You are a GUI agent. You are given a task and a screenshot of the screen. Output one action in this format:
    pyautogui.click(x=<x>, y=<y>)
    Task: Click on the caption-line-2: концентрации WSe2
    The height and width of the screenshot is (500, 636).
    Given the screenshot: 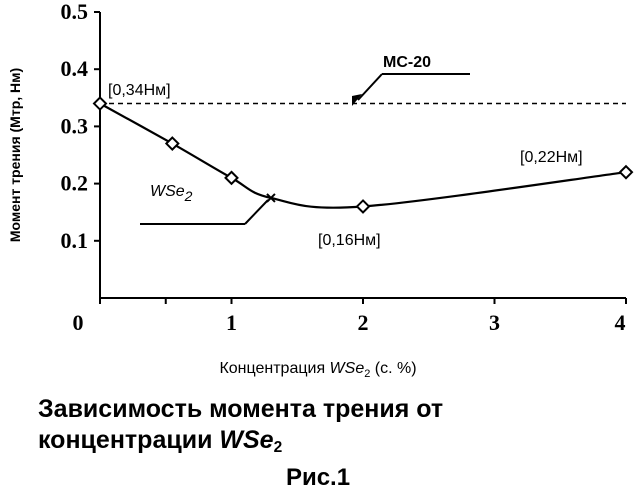 What is the action you would take?
    pyautogui.click(x=160, y=444)
    